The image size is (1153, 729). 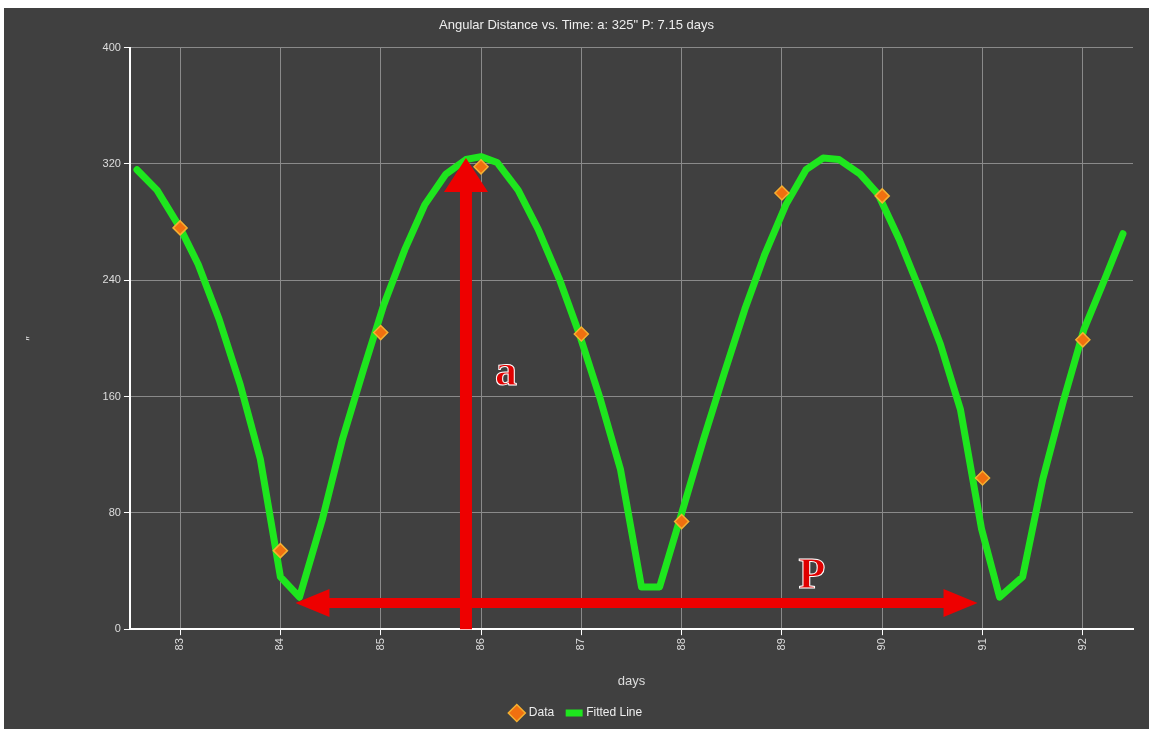 What do you see at coordinates (111, 279) in the screenshot?
I see `y-tick-label: 240` at bounding box center [111, 279].